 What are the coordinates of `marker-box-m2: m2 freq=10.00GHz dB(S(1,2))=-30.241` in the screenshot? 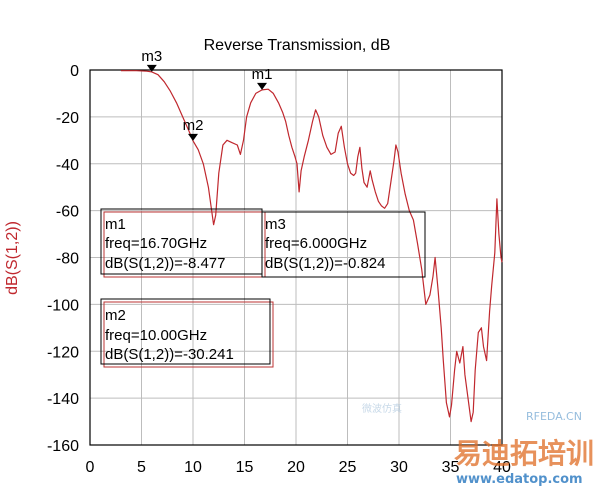 It's located at (187, 333).